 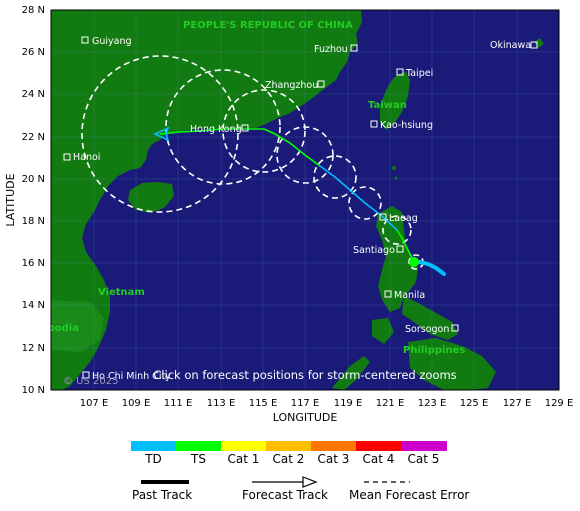 What do you see at coordinates (216, 129) in the screenshot?
I see `city-label-hongkong: Hong Kong` at bounding box center [216, 129].